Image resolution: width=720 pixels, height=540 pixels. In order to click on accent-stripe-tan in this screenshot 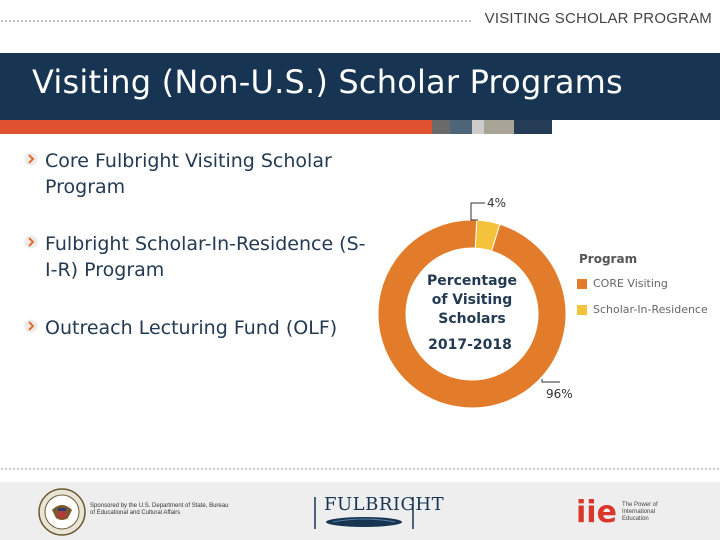, I will do `click(499, 127)`.